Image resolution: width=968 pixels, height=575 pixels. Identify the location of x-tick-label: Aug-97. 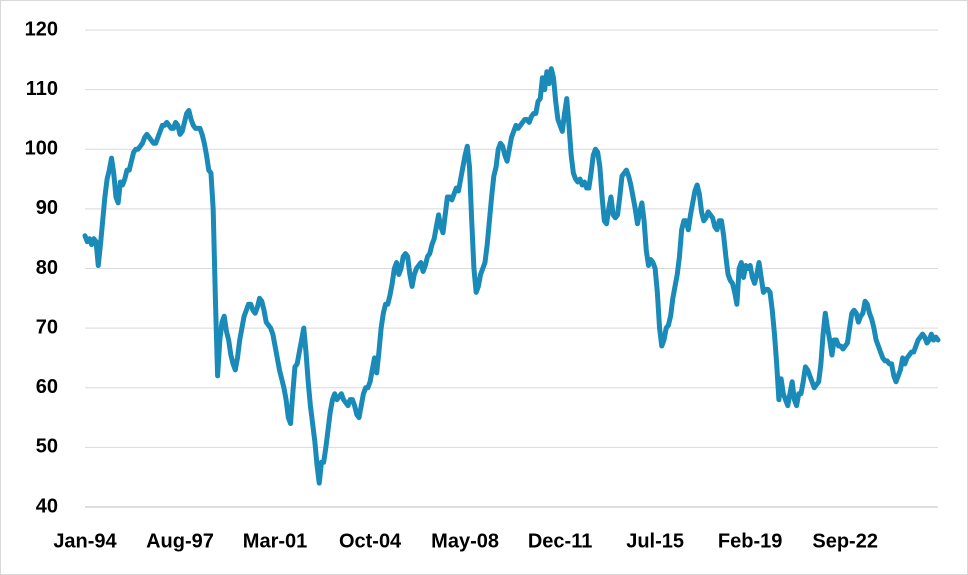
(180, 541).